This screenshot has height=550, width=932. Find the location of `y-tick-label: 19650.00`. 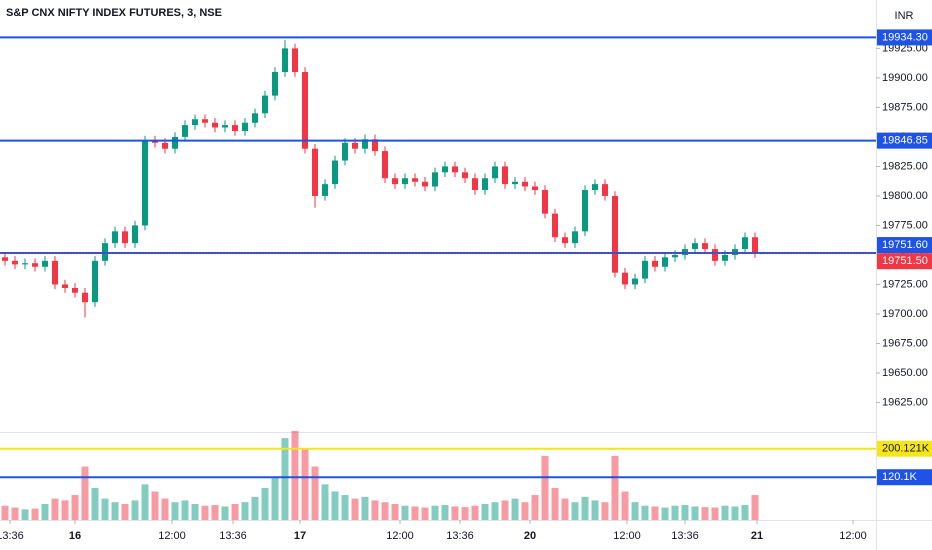

y-tick-label: 19650.00 is located at coordinates (905, 373).